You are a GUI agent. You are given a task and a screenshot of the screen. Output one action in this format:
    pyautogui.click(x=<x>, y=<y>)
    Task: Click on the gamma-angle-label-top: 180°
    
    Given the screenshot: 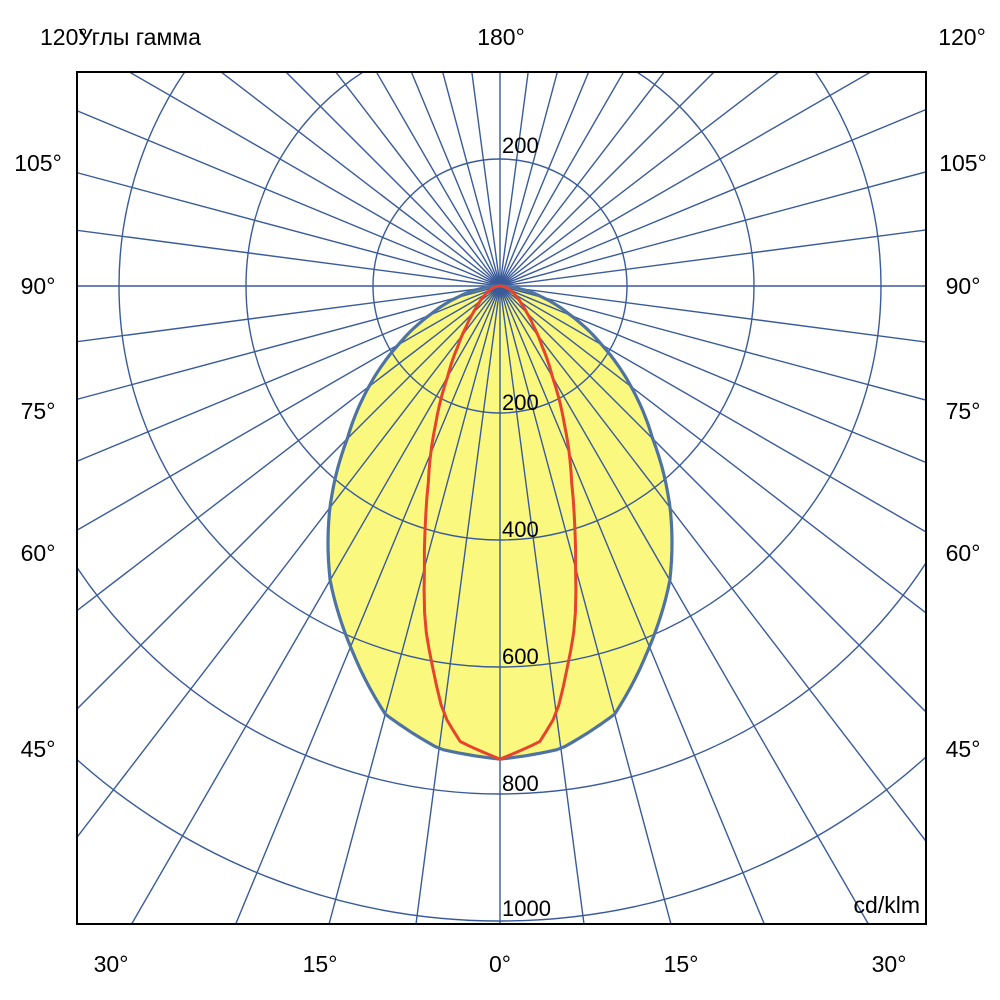 What is the action you would take?
    pyautogui.click(x=501, y=37)
    